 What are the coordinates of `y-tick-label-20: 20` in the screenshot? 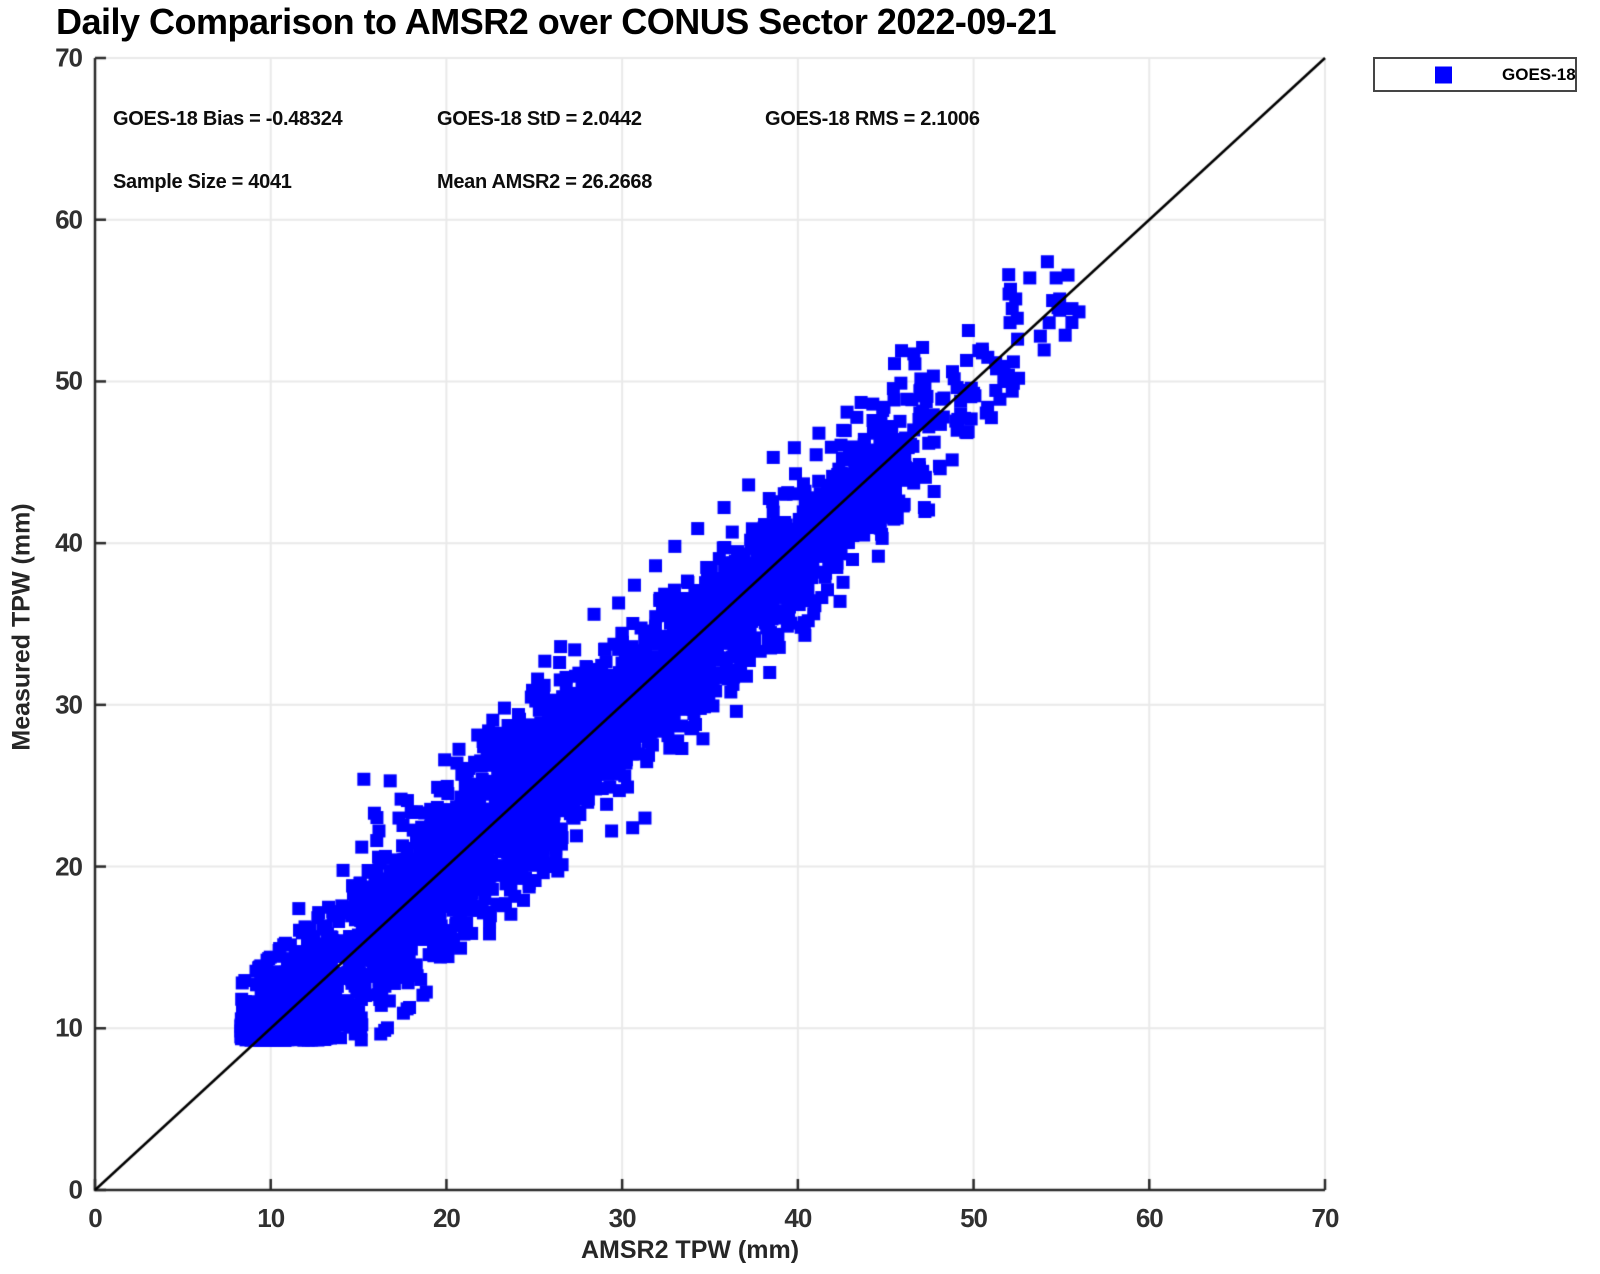 It's located at (69, 866).